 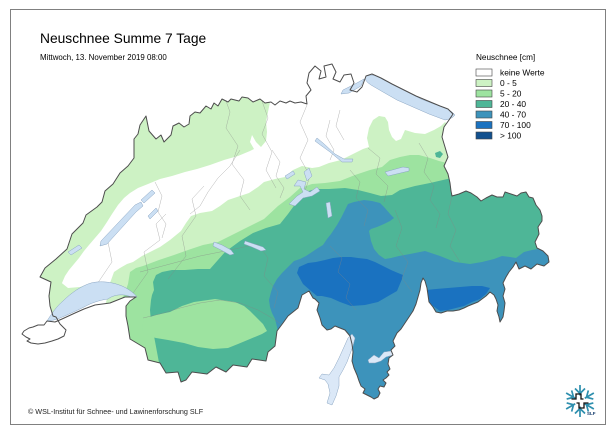 What do you see at coordinates (513, 104) in the screenshot?
I see `svg-text: 20 - 40` at bounding box center [513, 104].